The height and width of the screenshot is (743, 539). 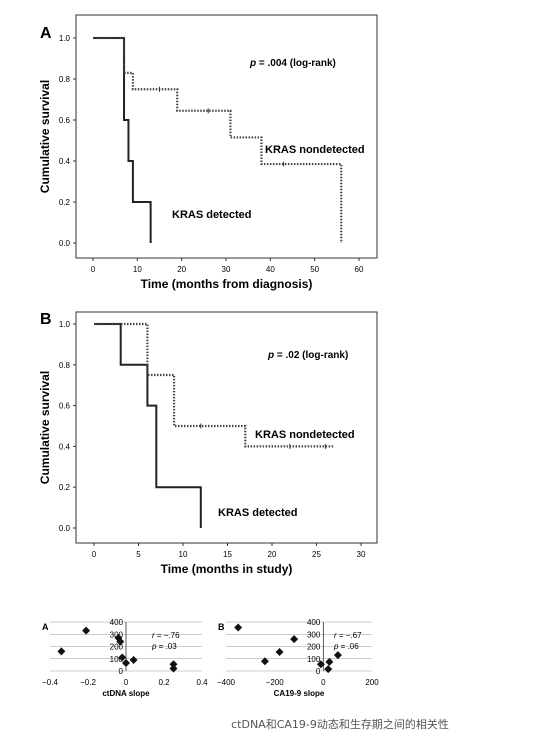 I want to click on x-tick-label: −0.4, so click(x=50, y=682).